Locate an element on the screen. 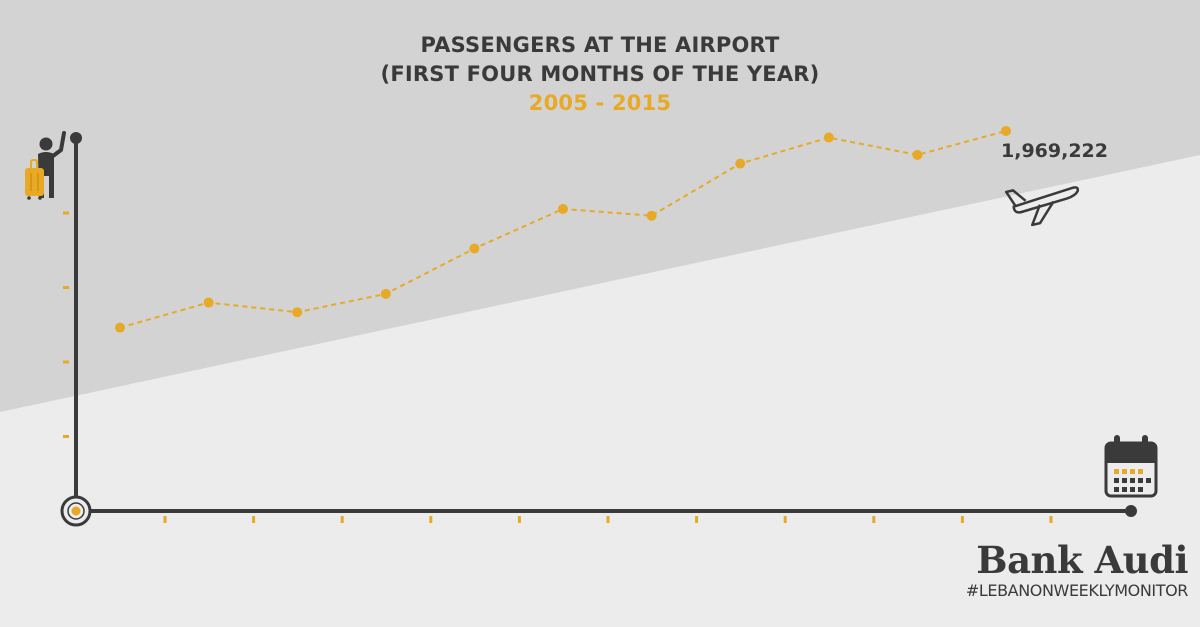 The width and height of the screenshot is (1200, 627). chart-title-line-2: (FIRST FOUR MONTHS OF THE YEAR) is located at coordinates (600, 74).